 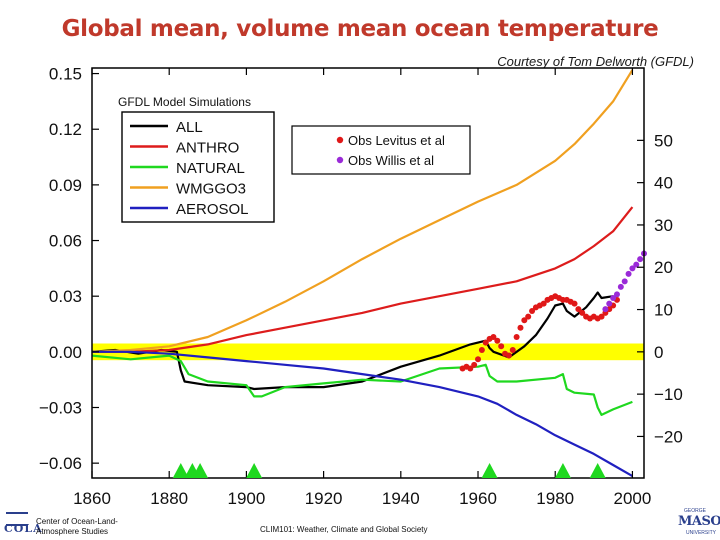 What do you see at coordinates (695, 511) in the screenshot?
I see `university-logo-top: GEORGE` at bounding box center [695, 511].